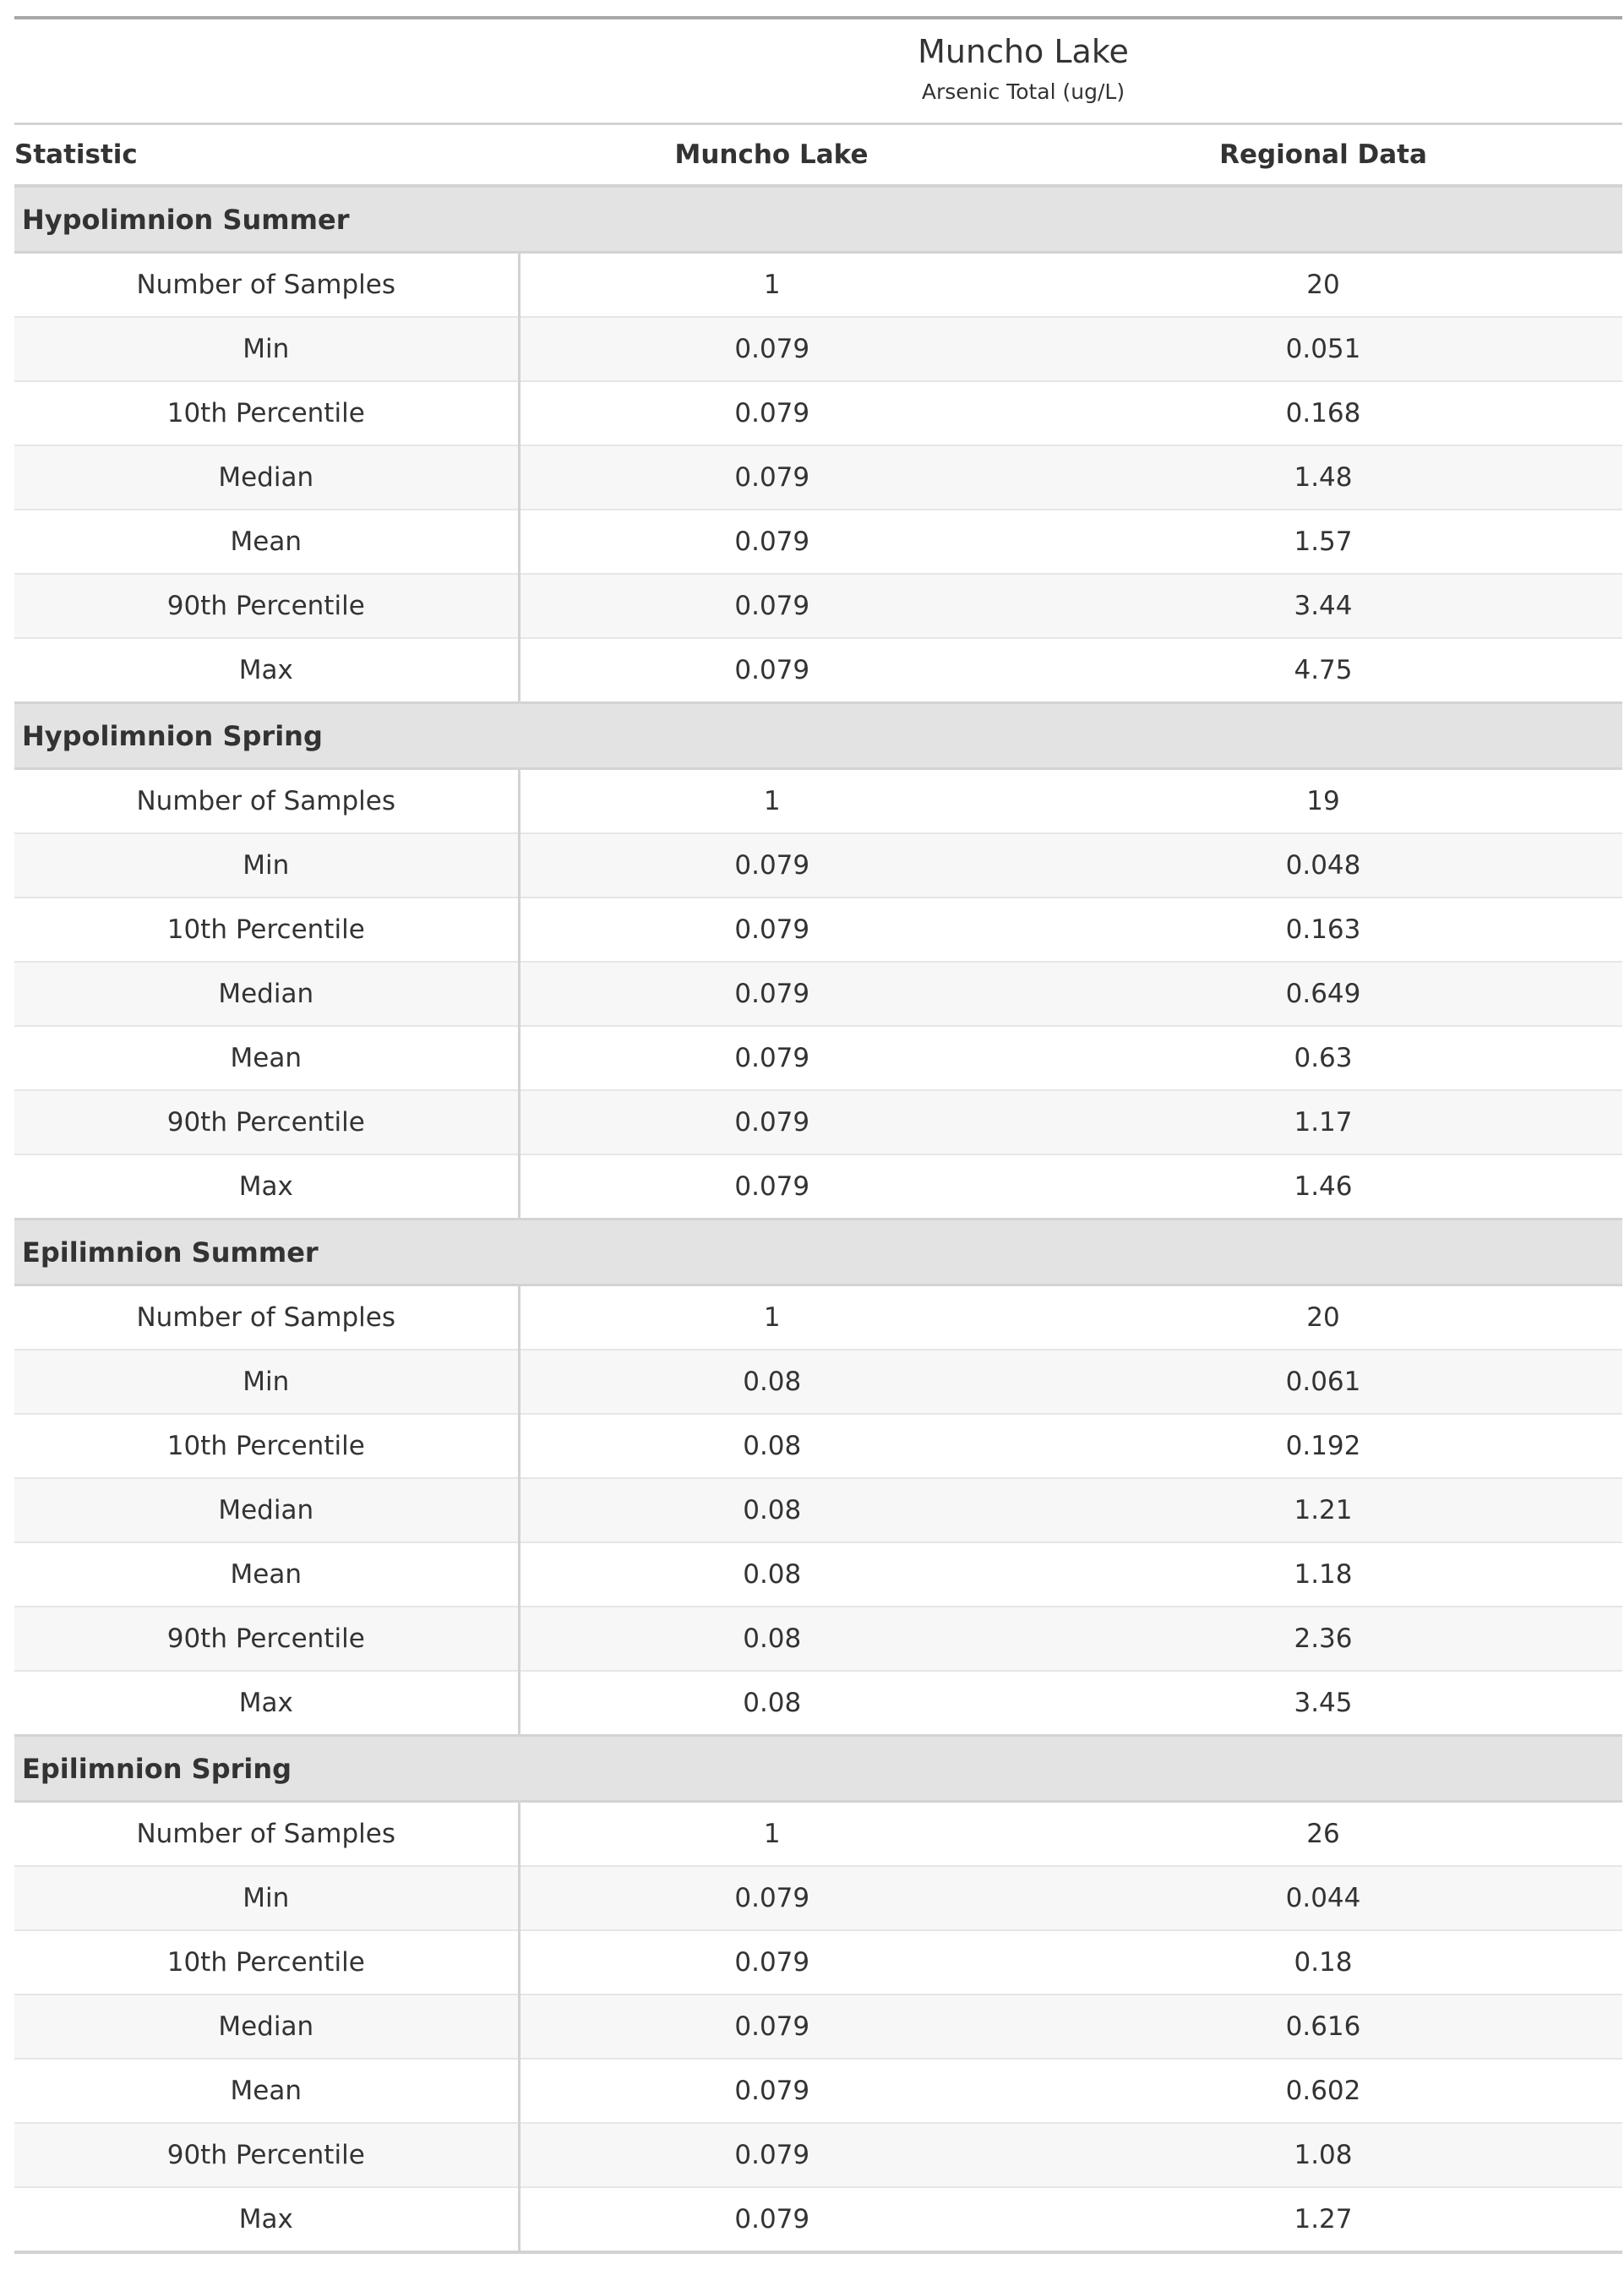 Image resolution: width=1624 pixels, height=2270 pixels. I want to click on table-row: 10th Percentile 0.079 0.18, so click(818, 1962).